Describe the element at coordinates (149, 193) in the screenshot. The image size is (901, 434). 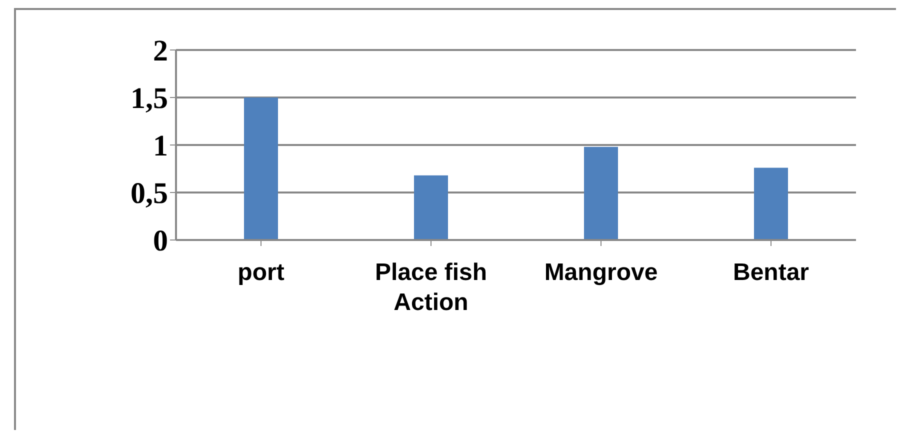
I see `y-tick-label: 0,5` at that location.